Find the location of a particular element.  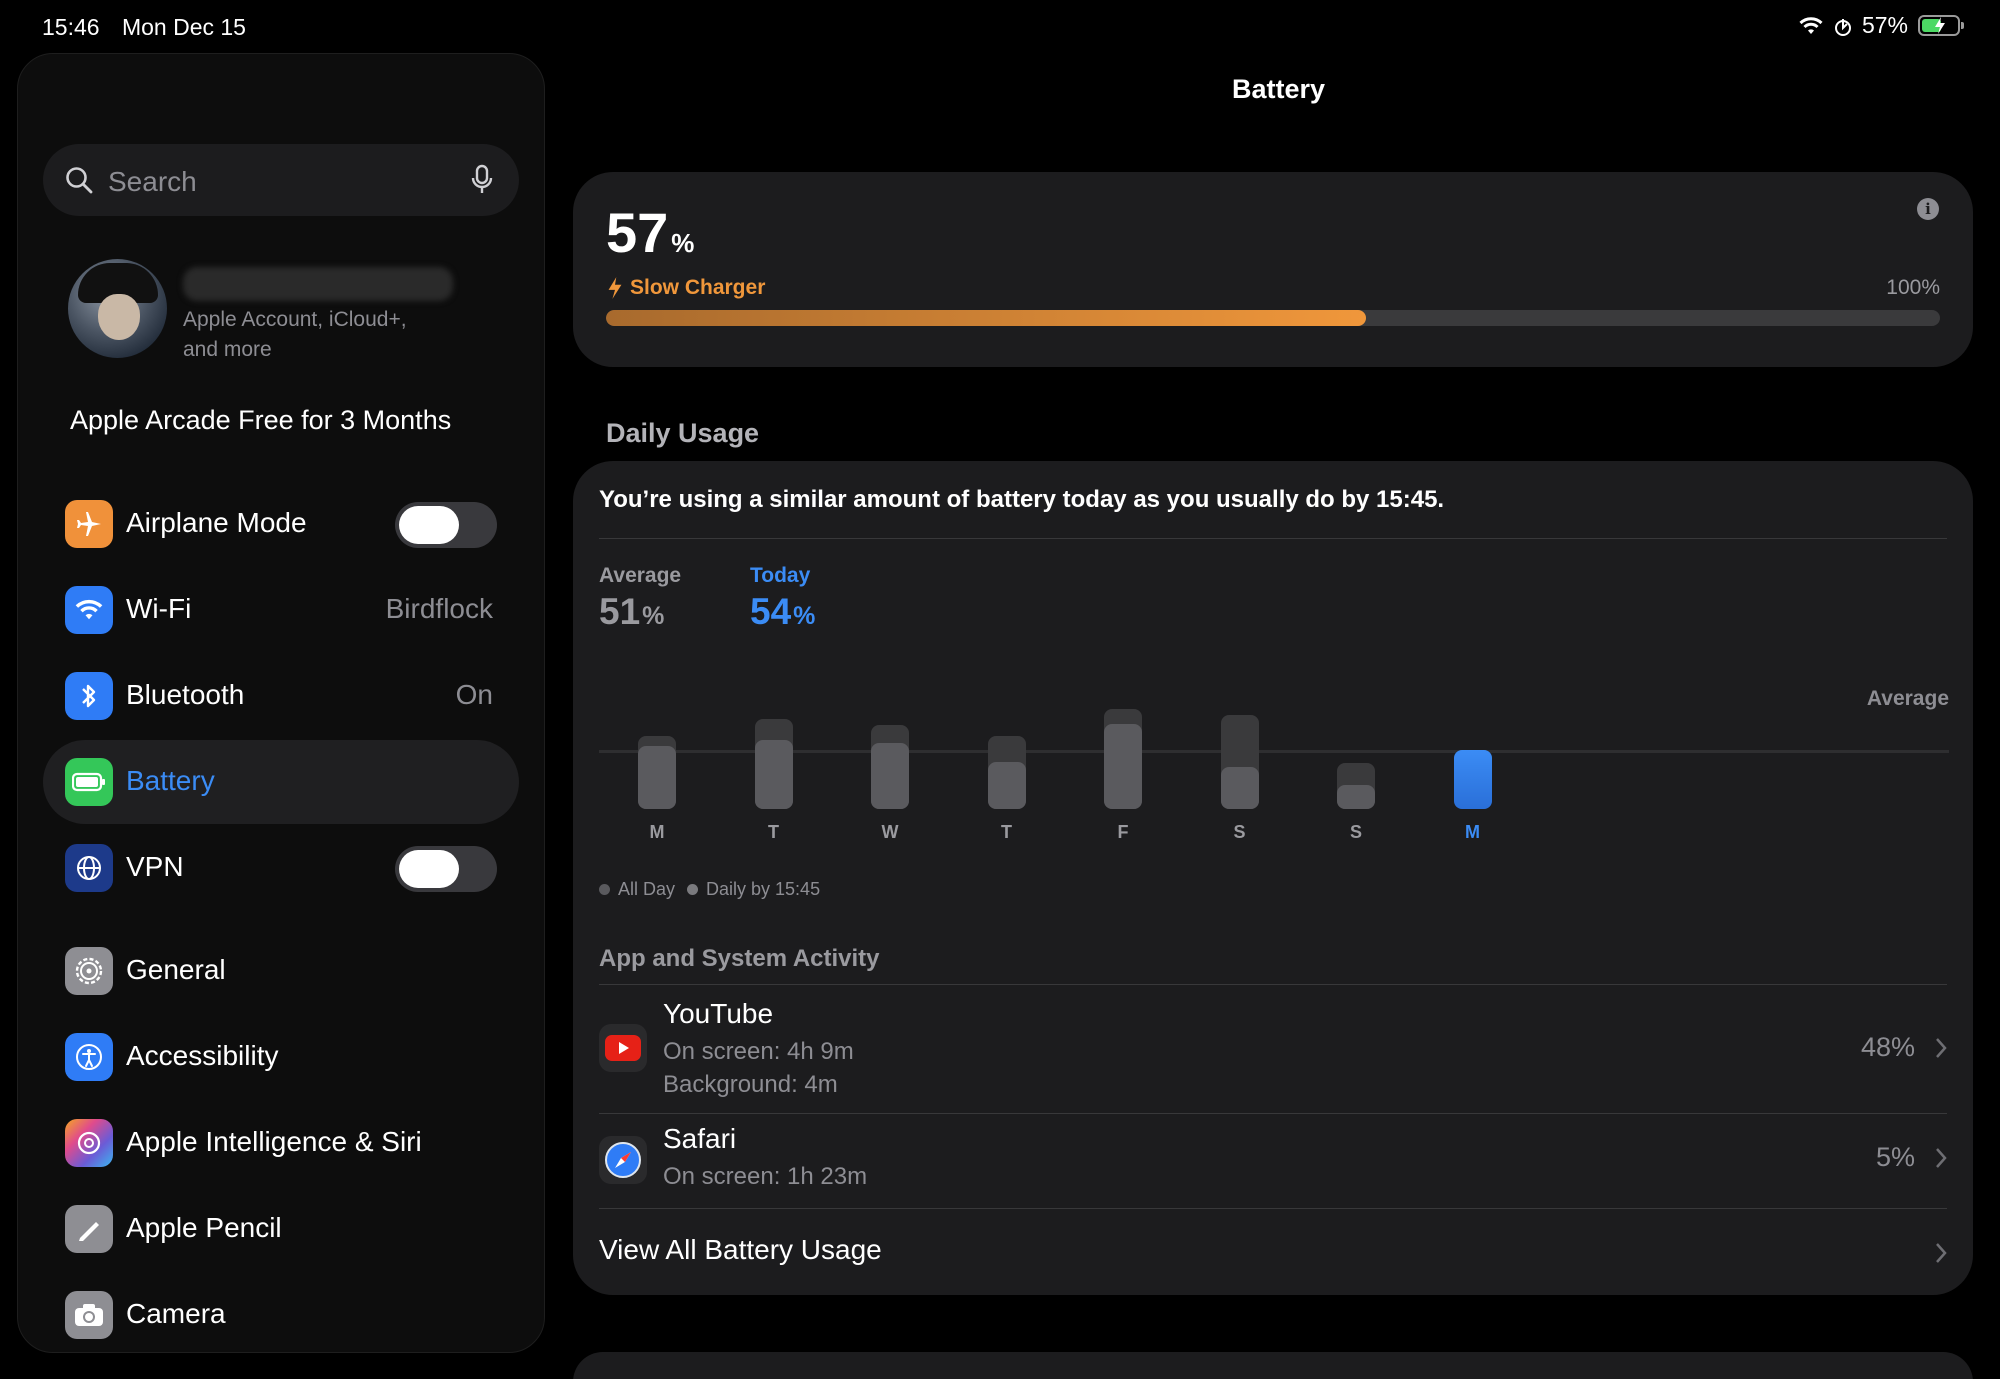

status-right: 57% is located at coordinates (1881, 25).